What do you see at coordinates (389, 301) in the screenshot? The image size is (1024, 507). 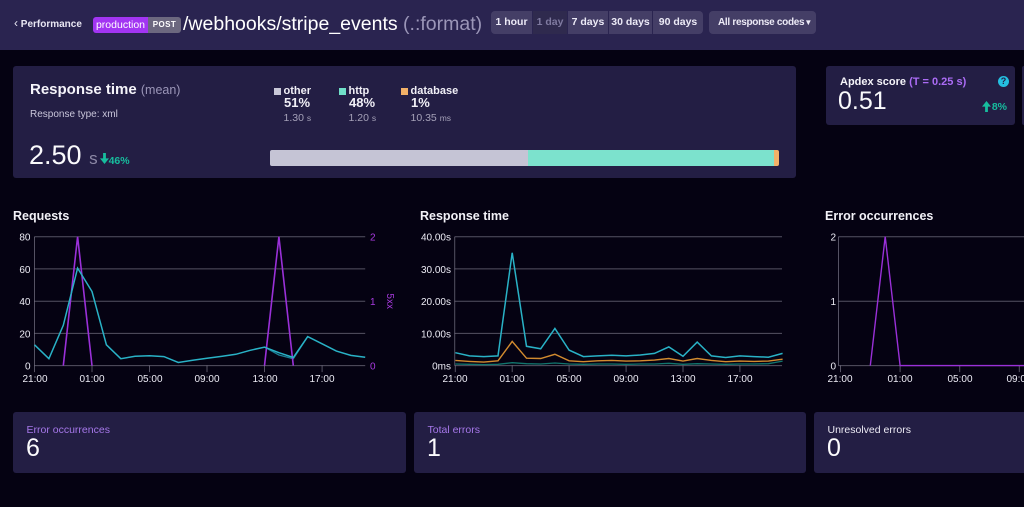 I see `svg-text: 5xx` at bounding box center [389, 301].